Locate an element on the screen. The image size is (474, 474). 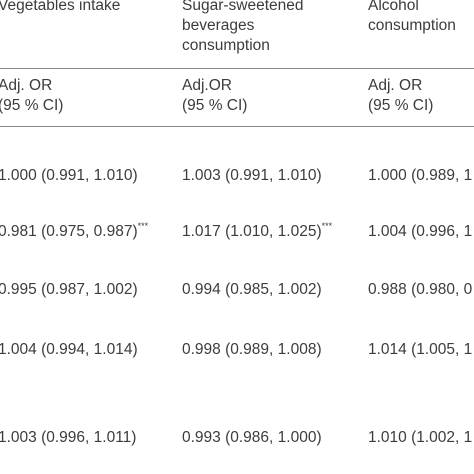
table-cell: 1.004 (0.996, 1 is located at coordinates (420, 231).